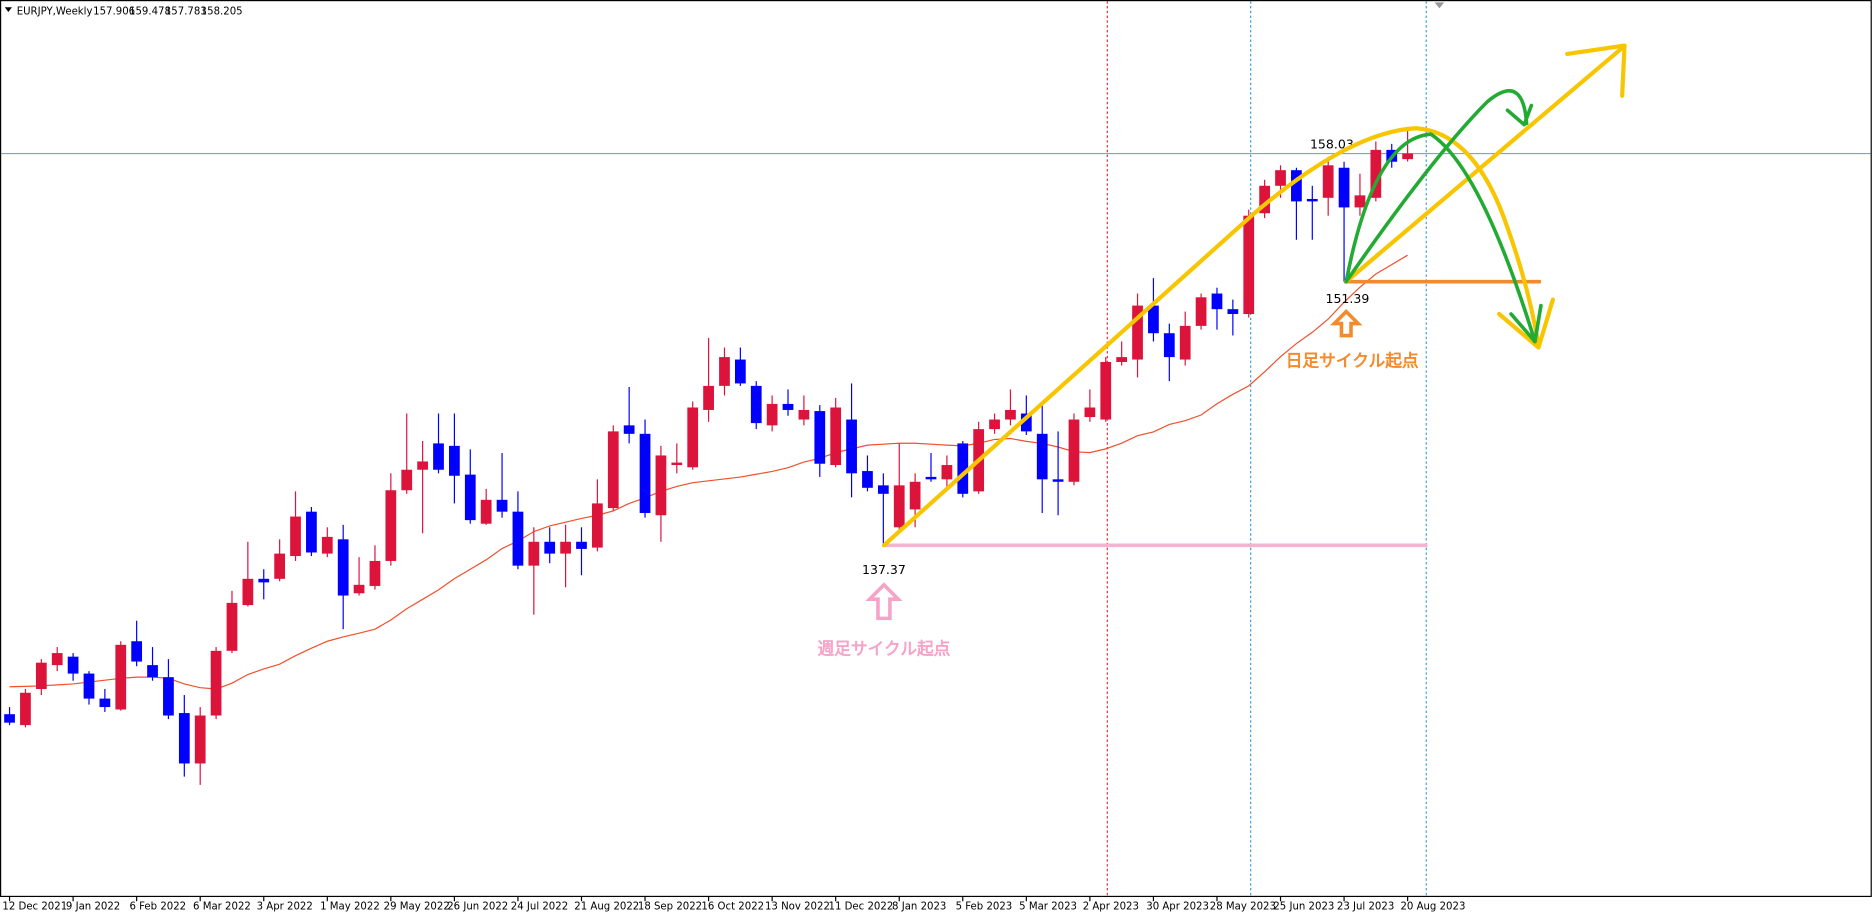  I want to click on x-tick-label: 29 May 2022, so click(417, 907).